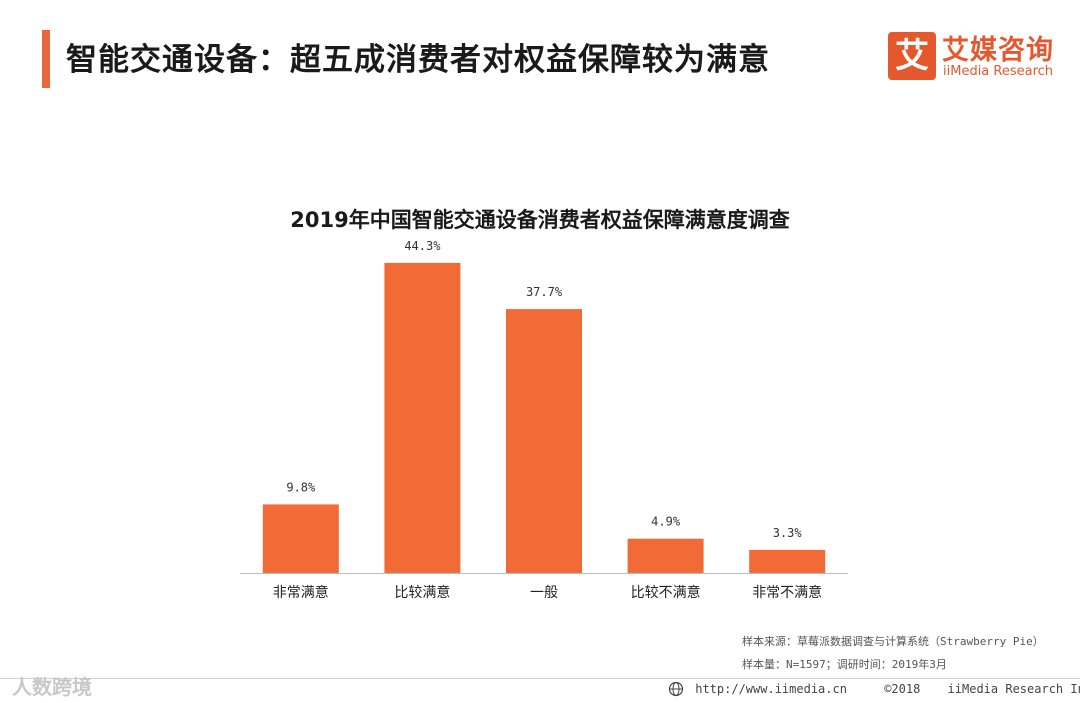 The height and width of the screenshot is (703, 1080). I want to click on footnote-sample: 样本量：N=1597；调研时间：2019年3月, so click(844, 664).